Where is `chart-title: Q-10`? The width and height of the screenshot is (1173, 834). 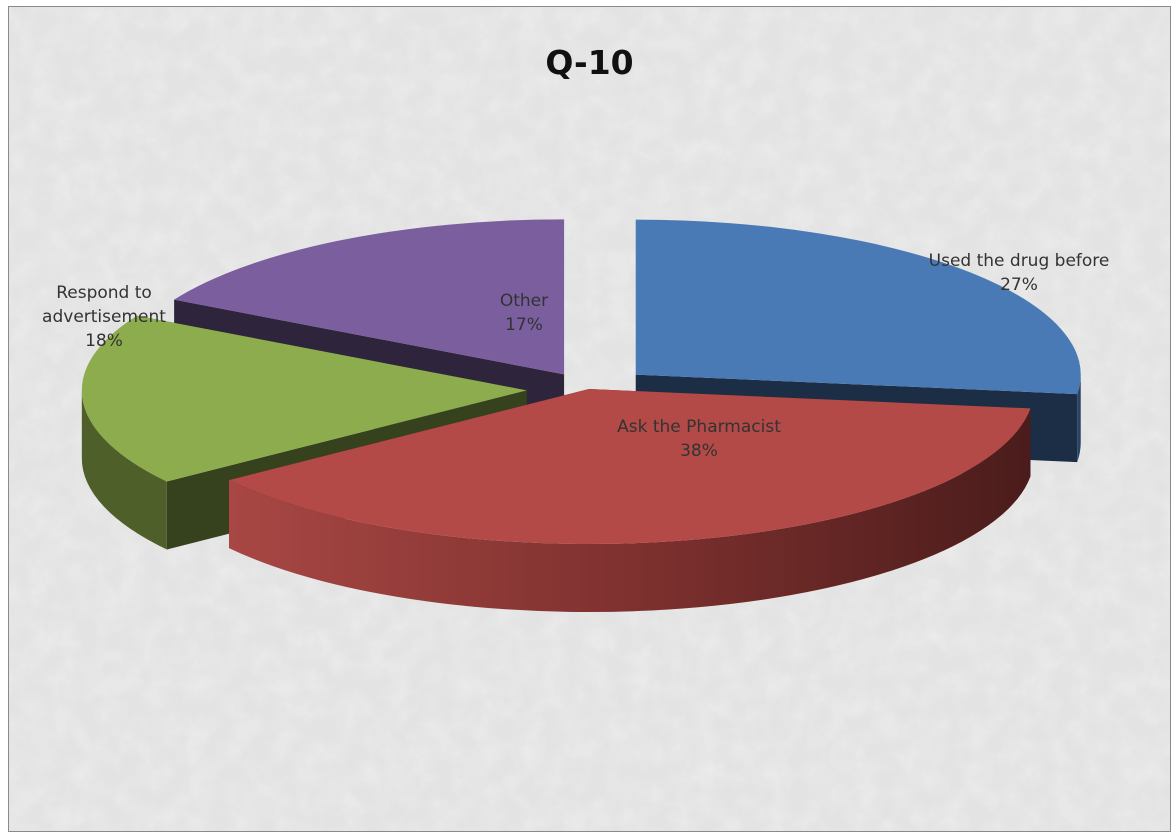
chart-title: Q-10 is located at coordinates (589, 62).